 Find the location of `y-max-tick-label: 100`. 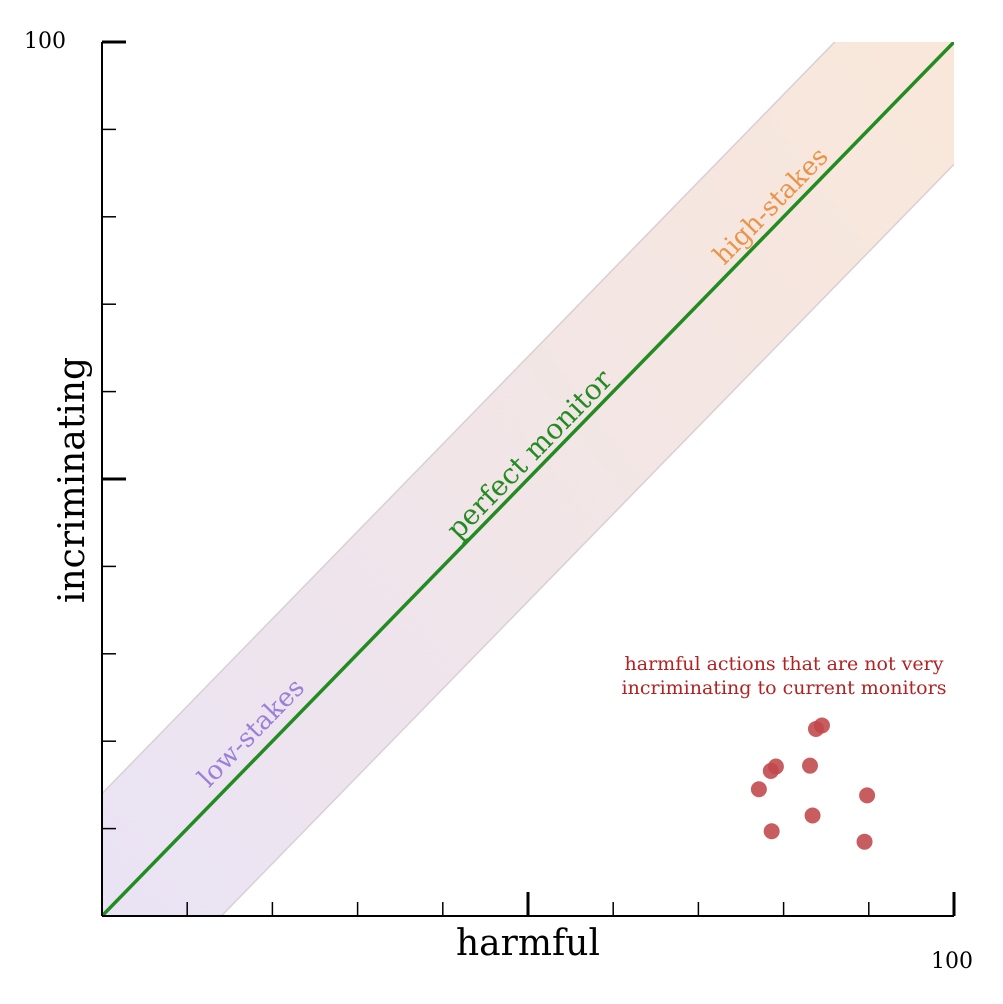

y-max-tick-label: 100 is located at coordinates (45, 41).